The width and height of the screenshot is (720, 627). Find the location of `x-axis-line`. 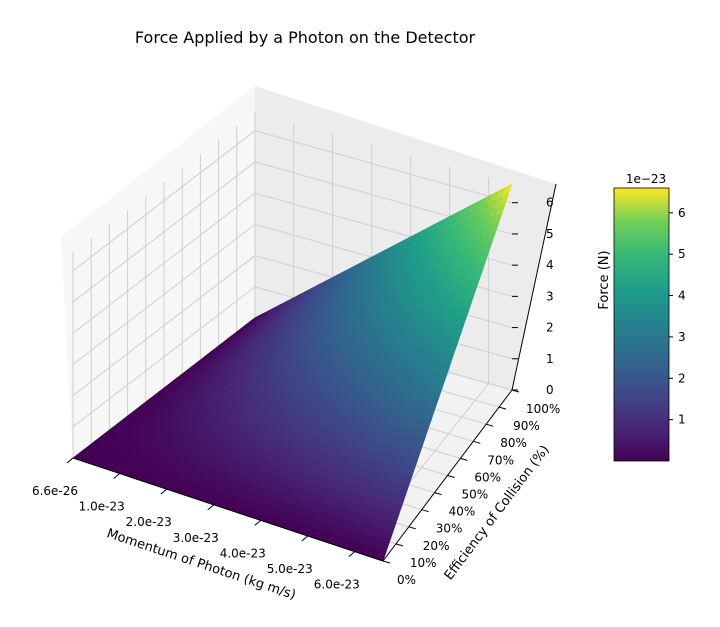

x-axis-line is located at coordinates (228, 509).